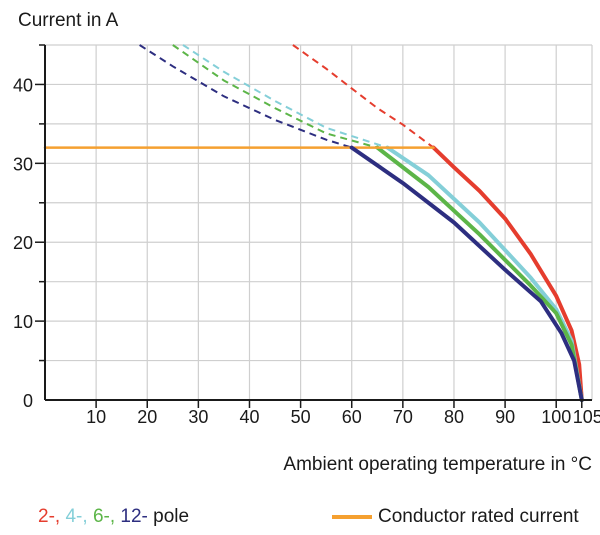 This screenshot has width=600, height=535. Describe the element at coordinates (171, 516) in the screenshot. I see `legend-pole-suffix: pole` at that location.